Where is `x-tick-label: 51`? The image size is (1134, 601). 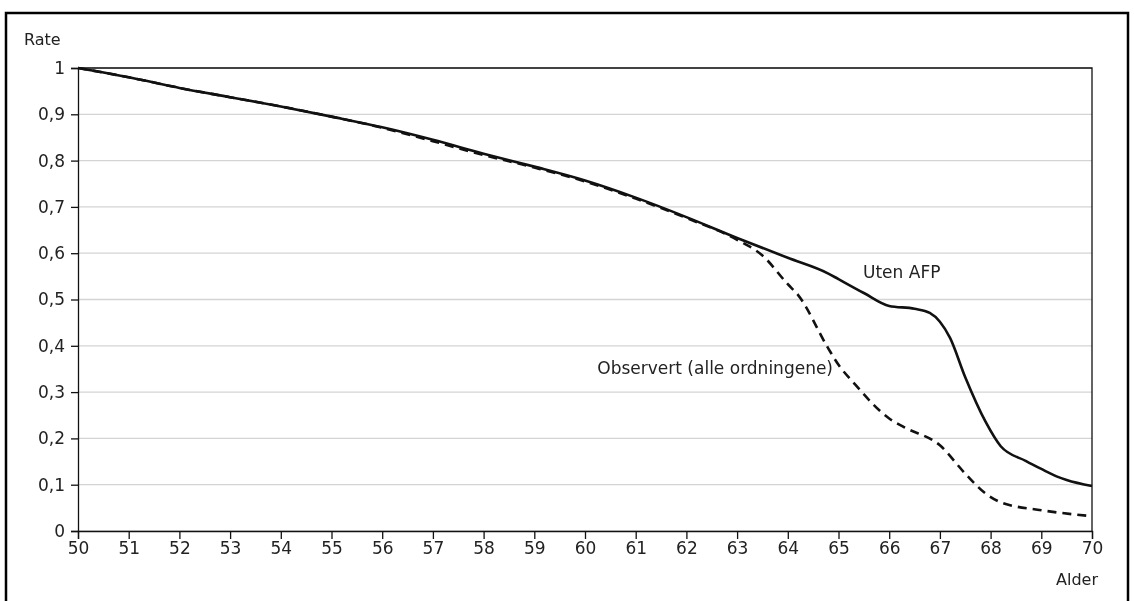
x-tick-label: 51 is located at coordinates (129, 548).